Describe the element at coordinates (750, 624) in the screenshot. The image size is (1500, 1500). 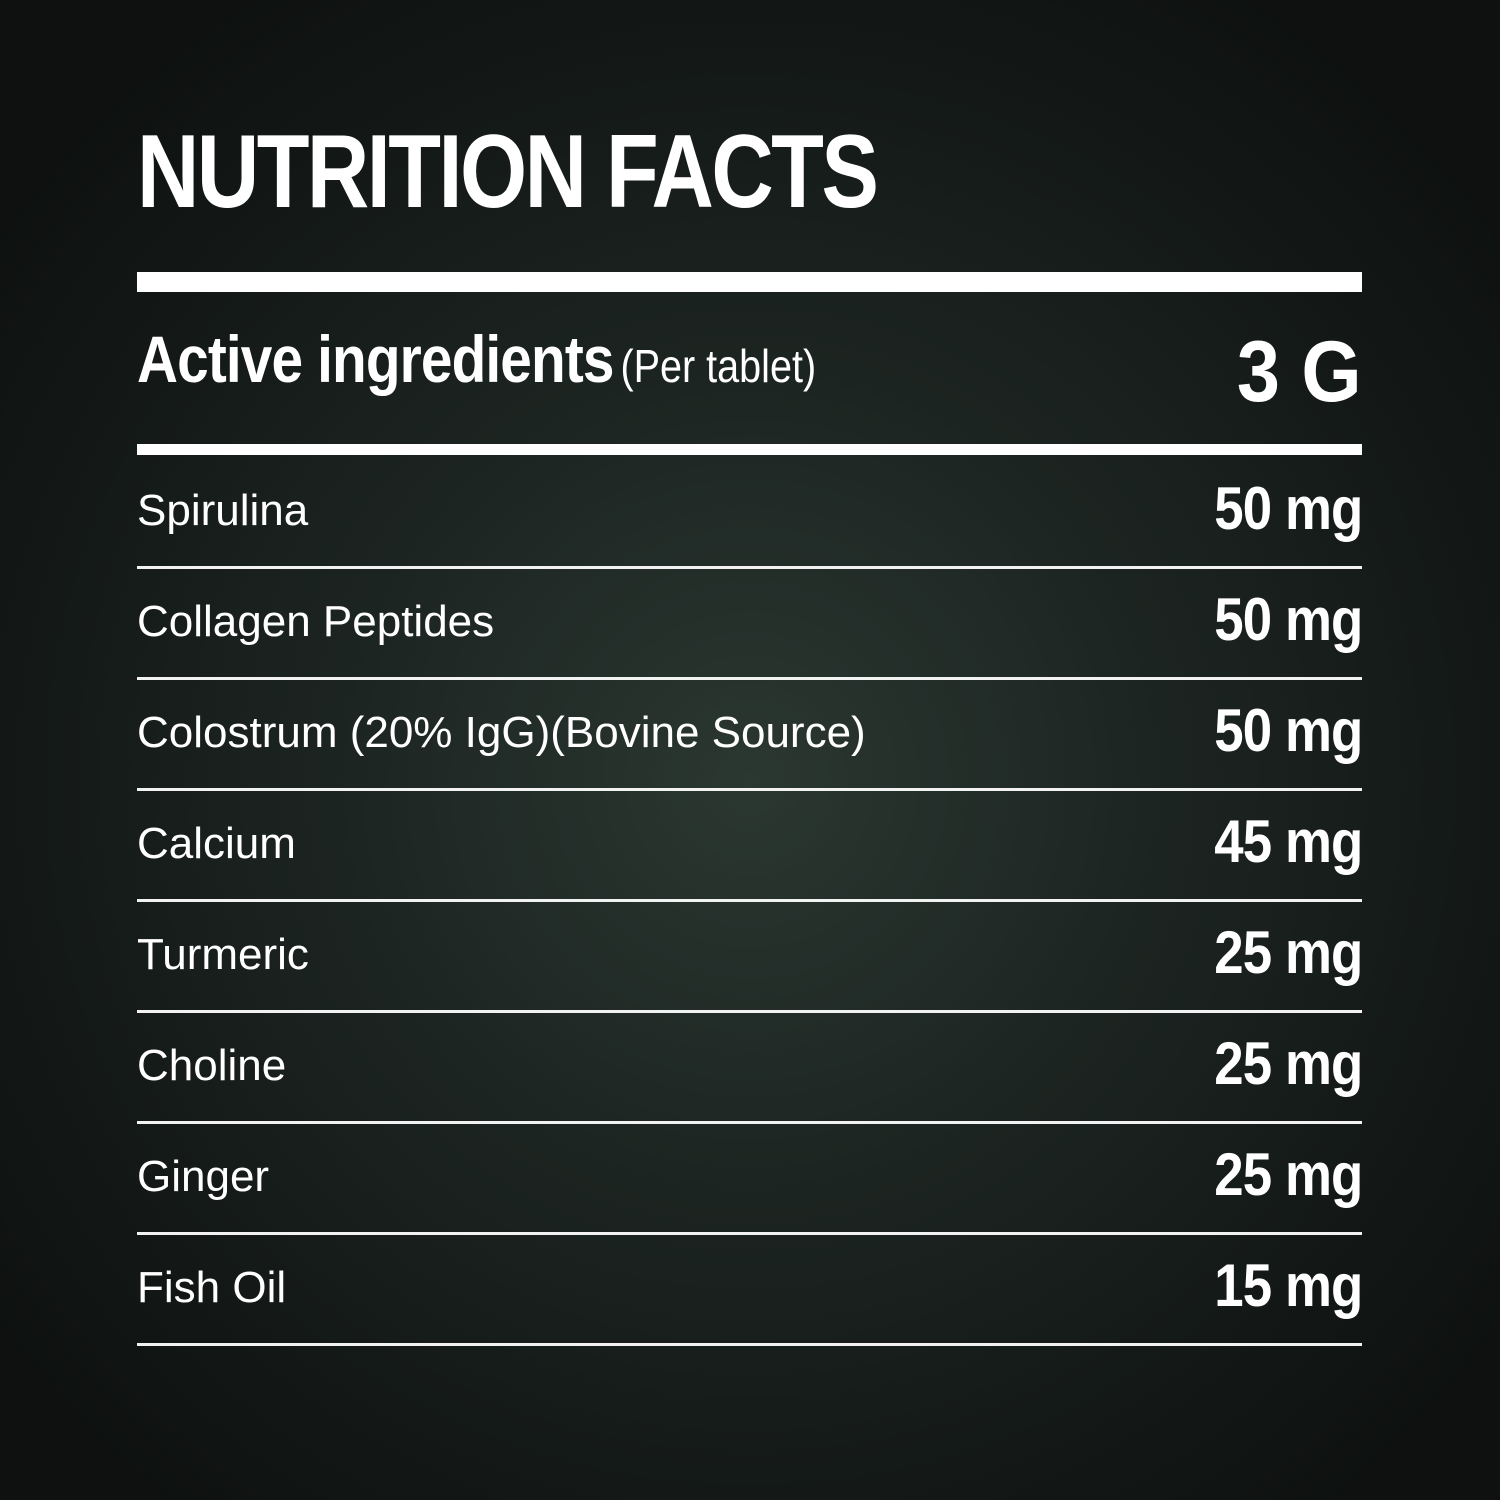
I see `ingredient-row: Collagen Peptides 50 mg` at that location.